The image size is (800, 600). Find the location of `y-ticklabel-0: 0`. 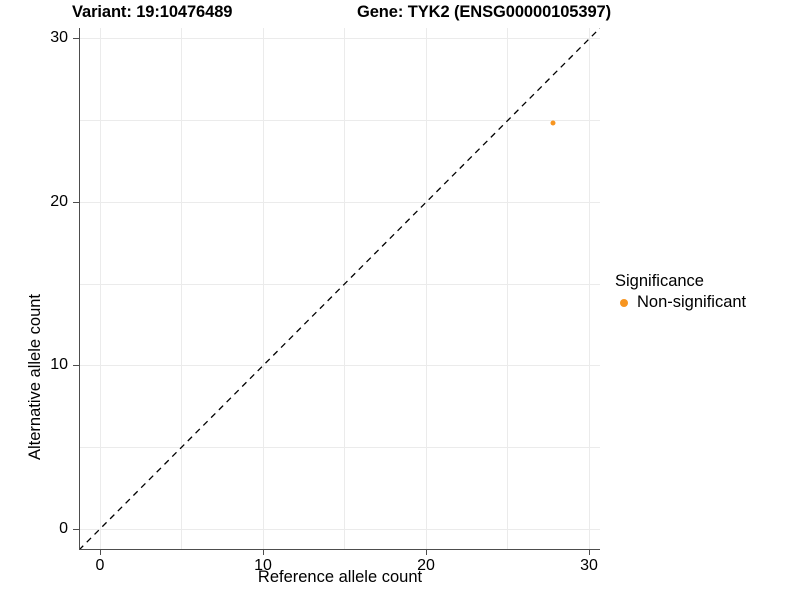

y-ticklabel-0: 0 is located at coordinates (63, 528).